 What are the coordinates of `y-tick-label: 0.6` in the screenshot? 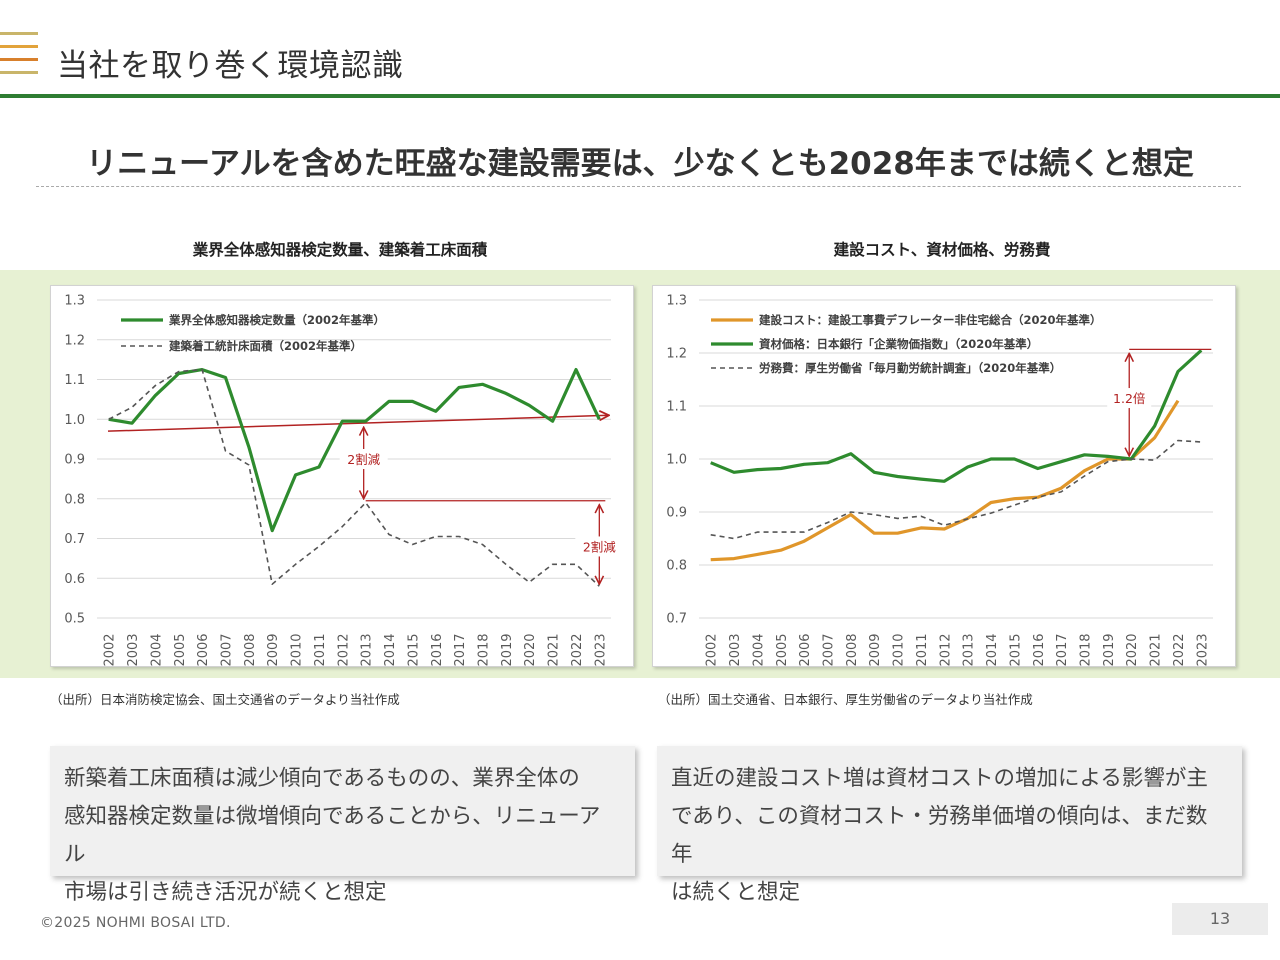 It's located at (74, 579).